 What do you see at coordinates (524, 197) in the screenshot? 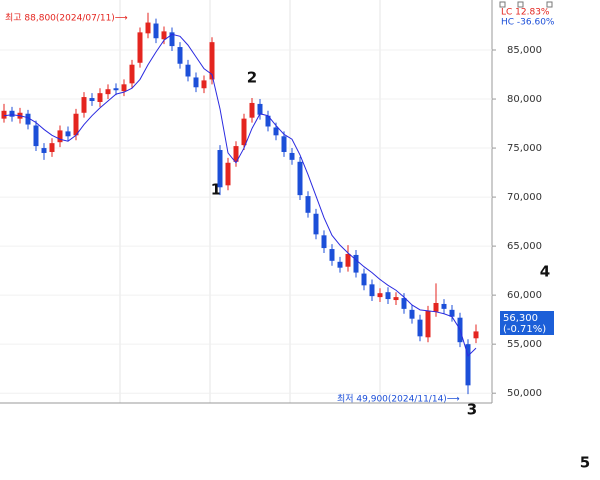
I see `y-tick-label: 70,000` at bounding box center [524, 197].